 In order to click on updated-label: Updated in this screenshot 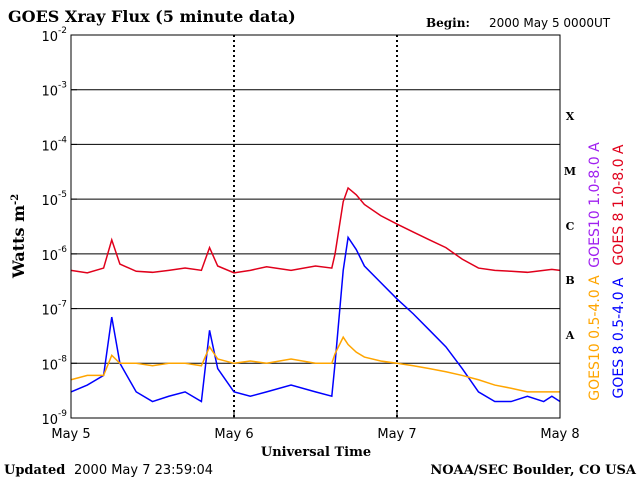, I will do `click(34, 470)`.